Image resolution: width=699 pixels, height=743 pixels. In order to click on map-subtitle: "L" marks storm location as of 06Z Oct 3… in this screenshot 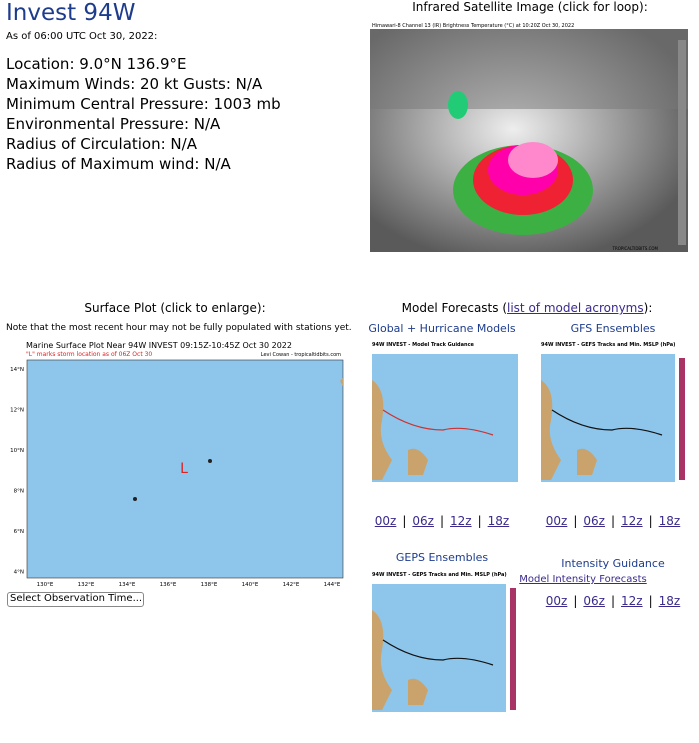, I will do `click(89, 354)`.